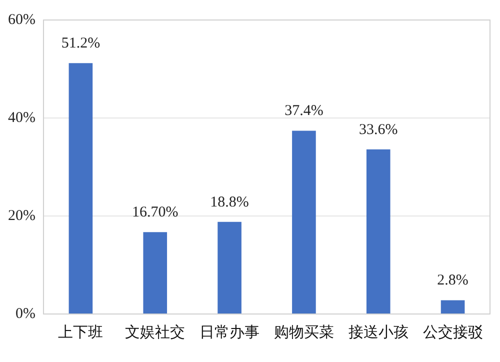  I want to click on x-tick-label: 接送小孩, so click(378, 331).